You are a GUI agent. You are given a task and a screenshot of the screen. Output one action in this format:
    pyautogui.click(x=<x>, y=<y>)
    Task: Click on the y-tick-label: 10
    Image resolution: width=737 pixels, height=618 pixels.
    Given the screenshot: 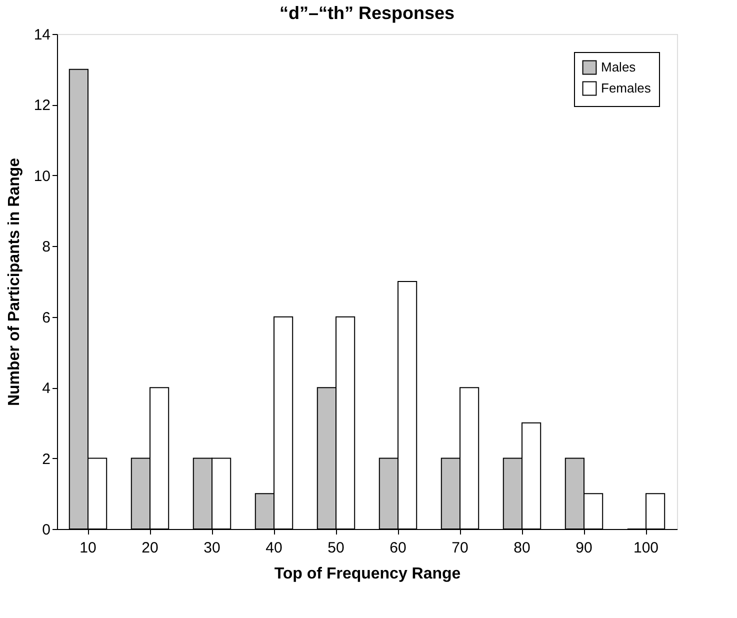 What is the action you would take?
    pyautogui.click(x=42, y=176)
    